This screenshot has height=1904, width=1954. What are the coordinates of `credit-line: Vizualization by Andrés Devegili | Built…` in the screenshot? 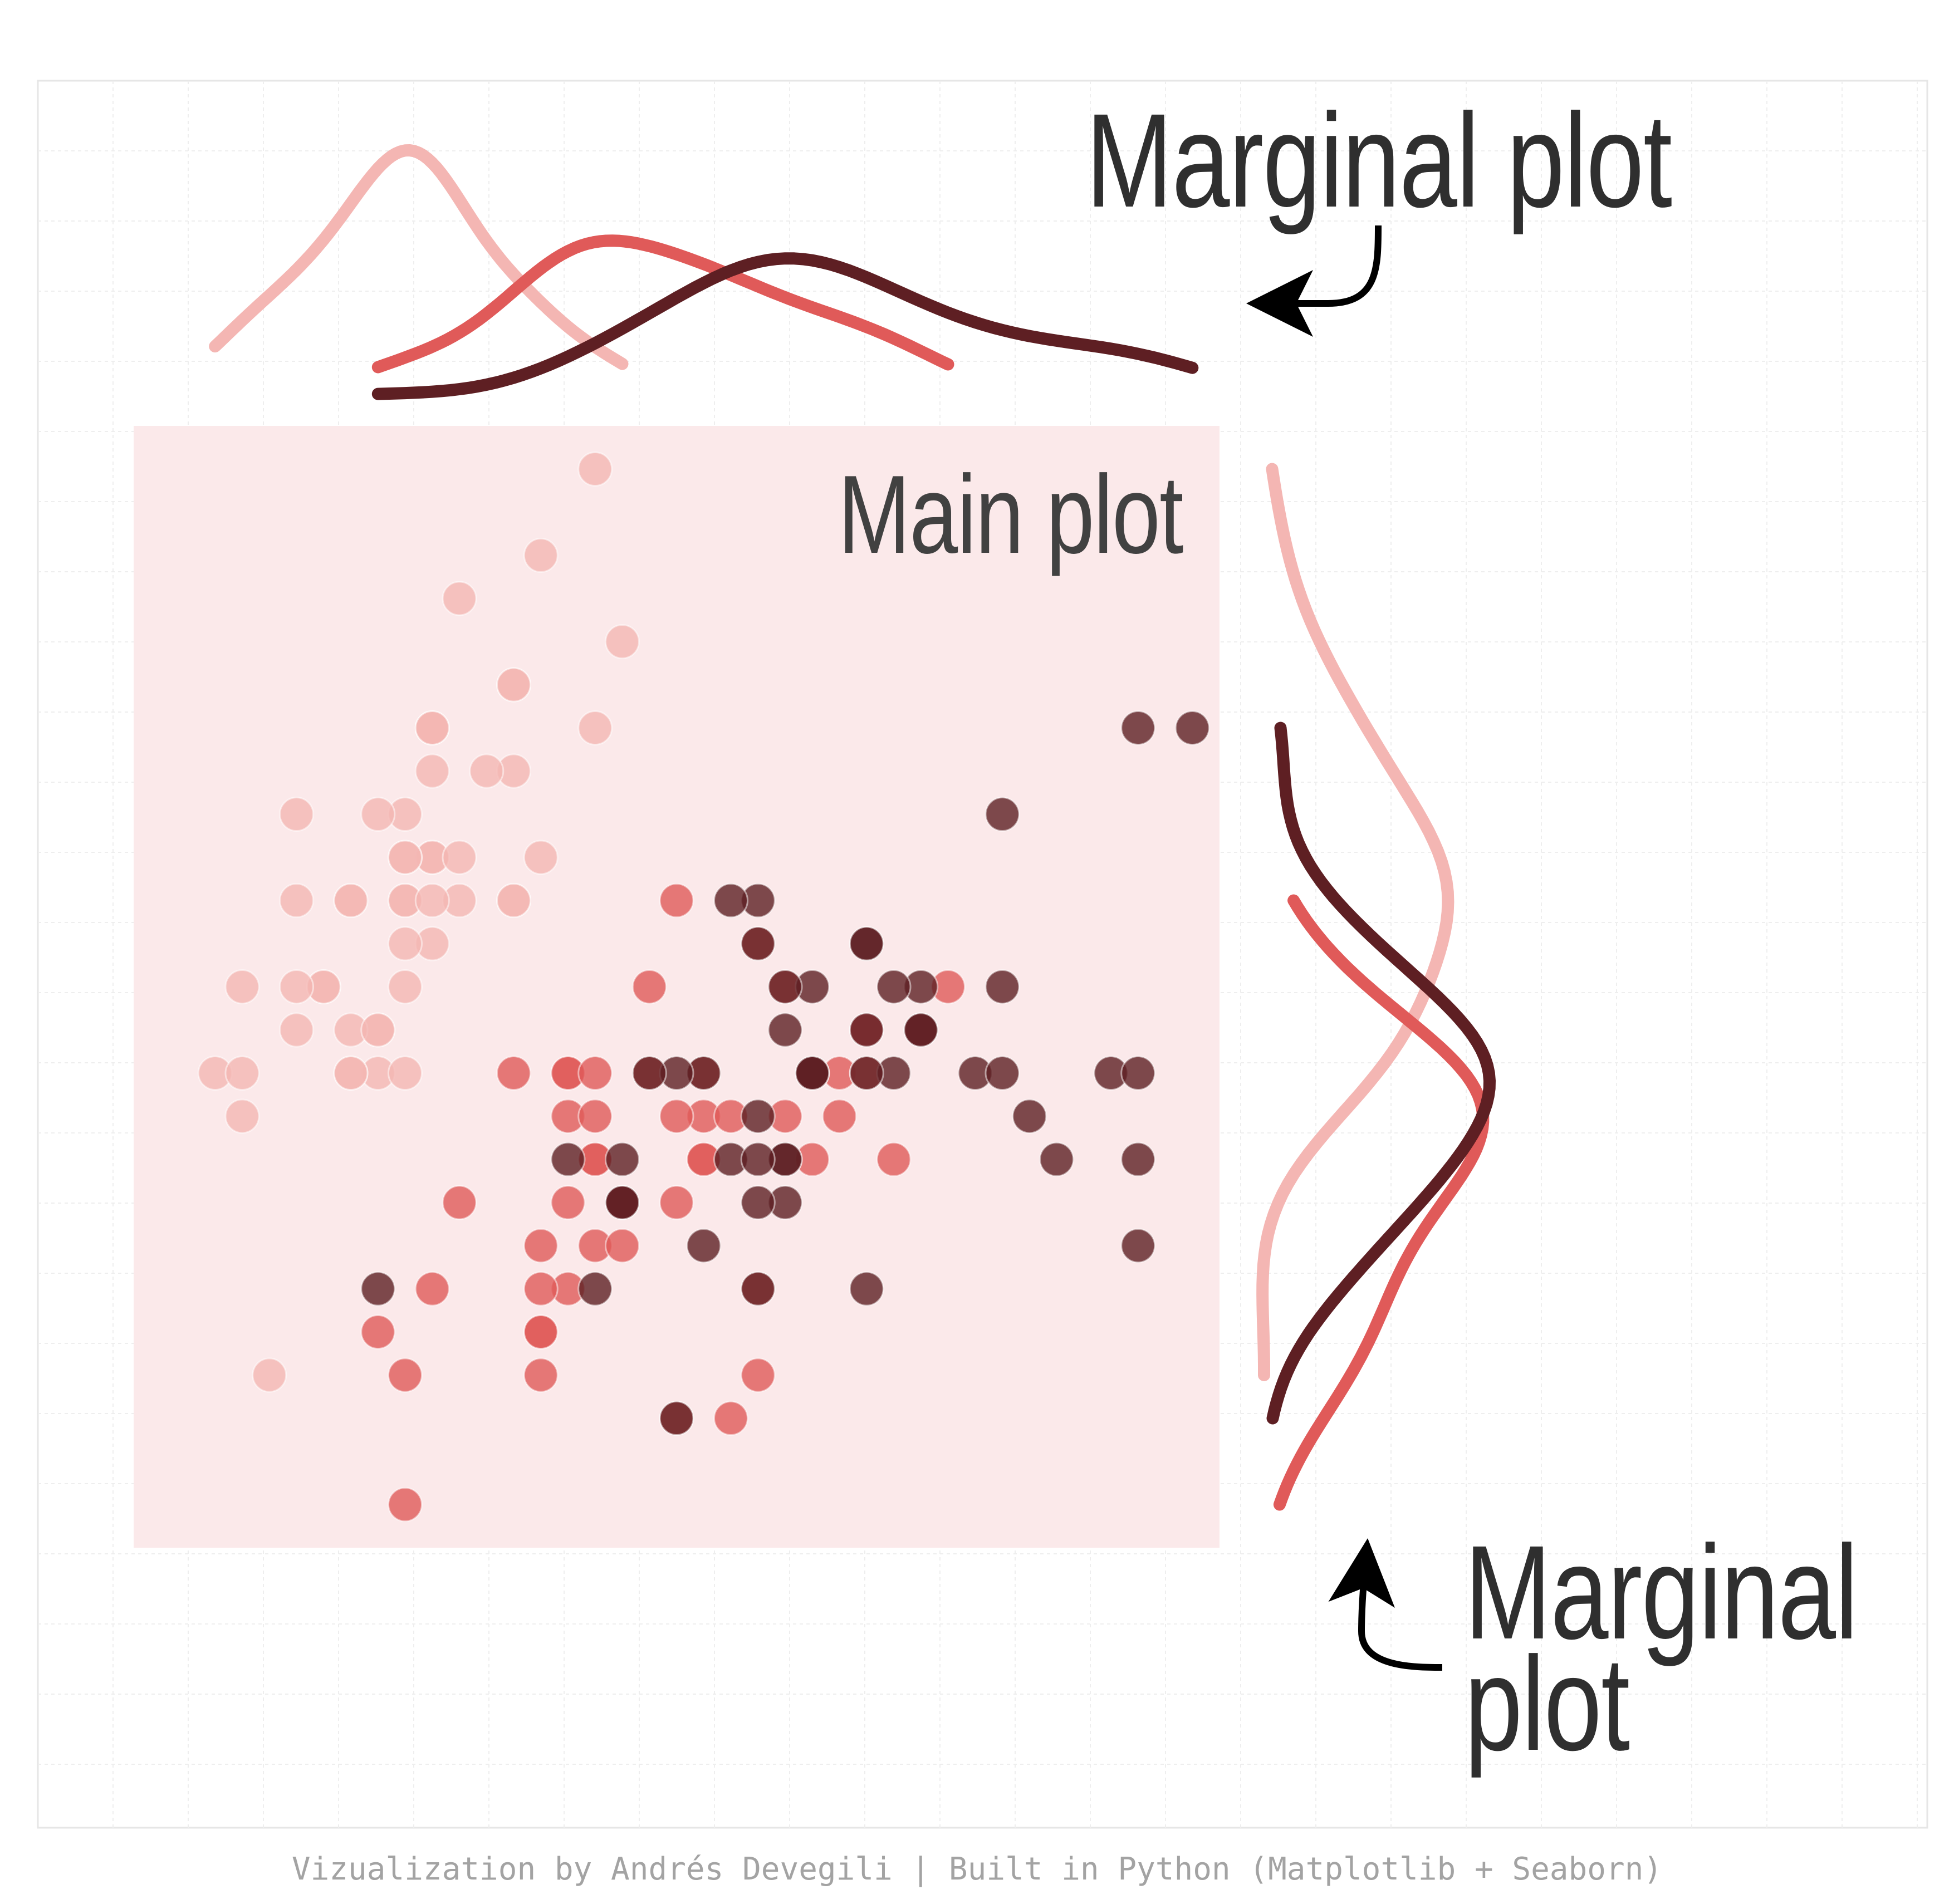 It's located at (977, 1869).